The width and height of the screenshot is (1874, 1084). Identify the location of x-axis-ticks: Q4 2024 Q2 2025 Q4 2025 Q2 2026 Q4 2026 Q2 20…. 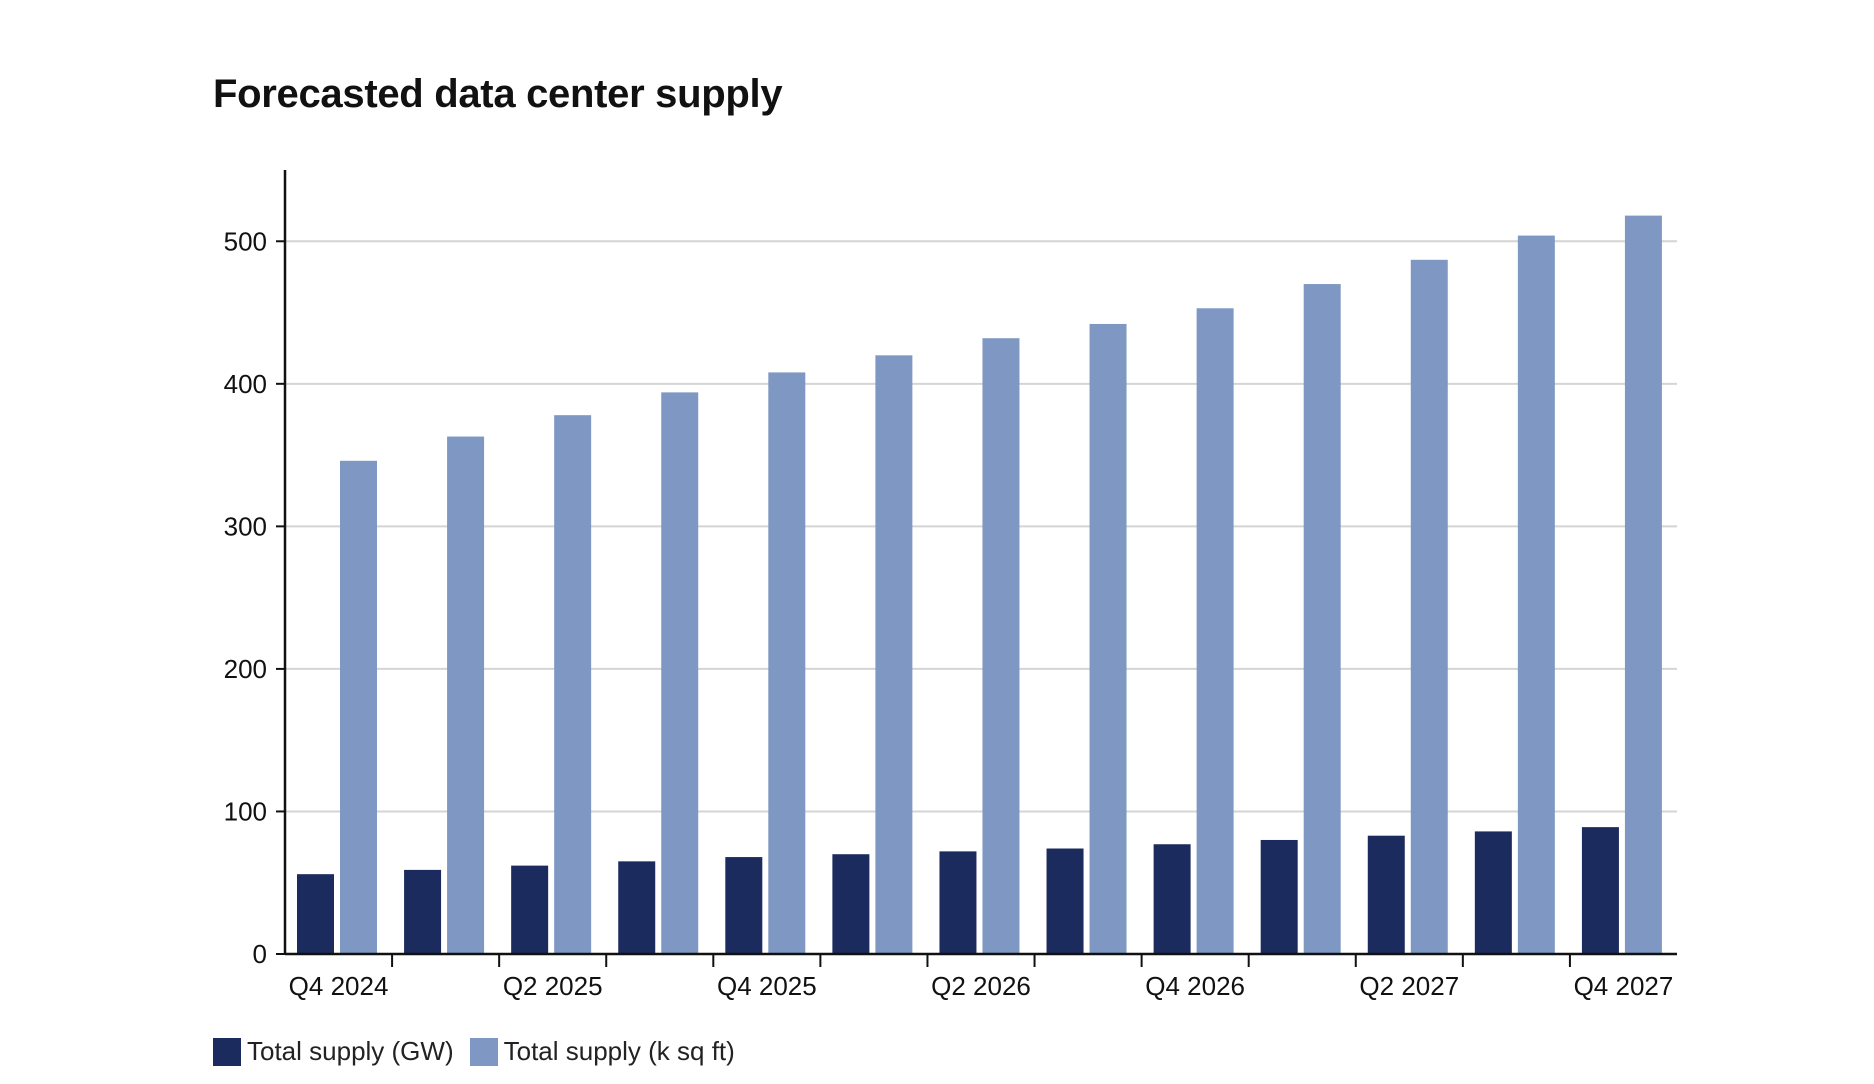
(981, 977).